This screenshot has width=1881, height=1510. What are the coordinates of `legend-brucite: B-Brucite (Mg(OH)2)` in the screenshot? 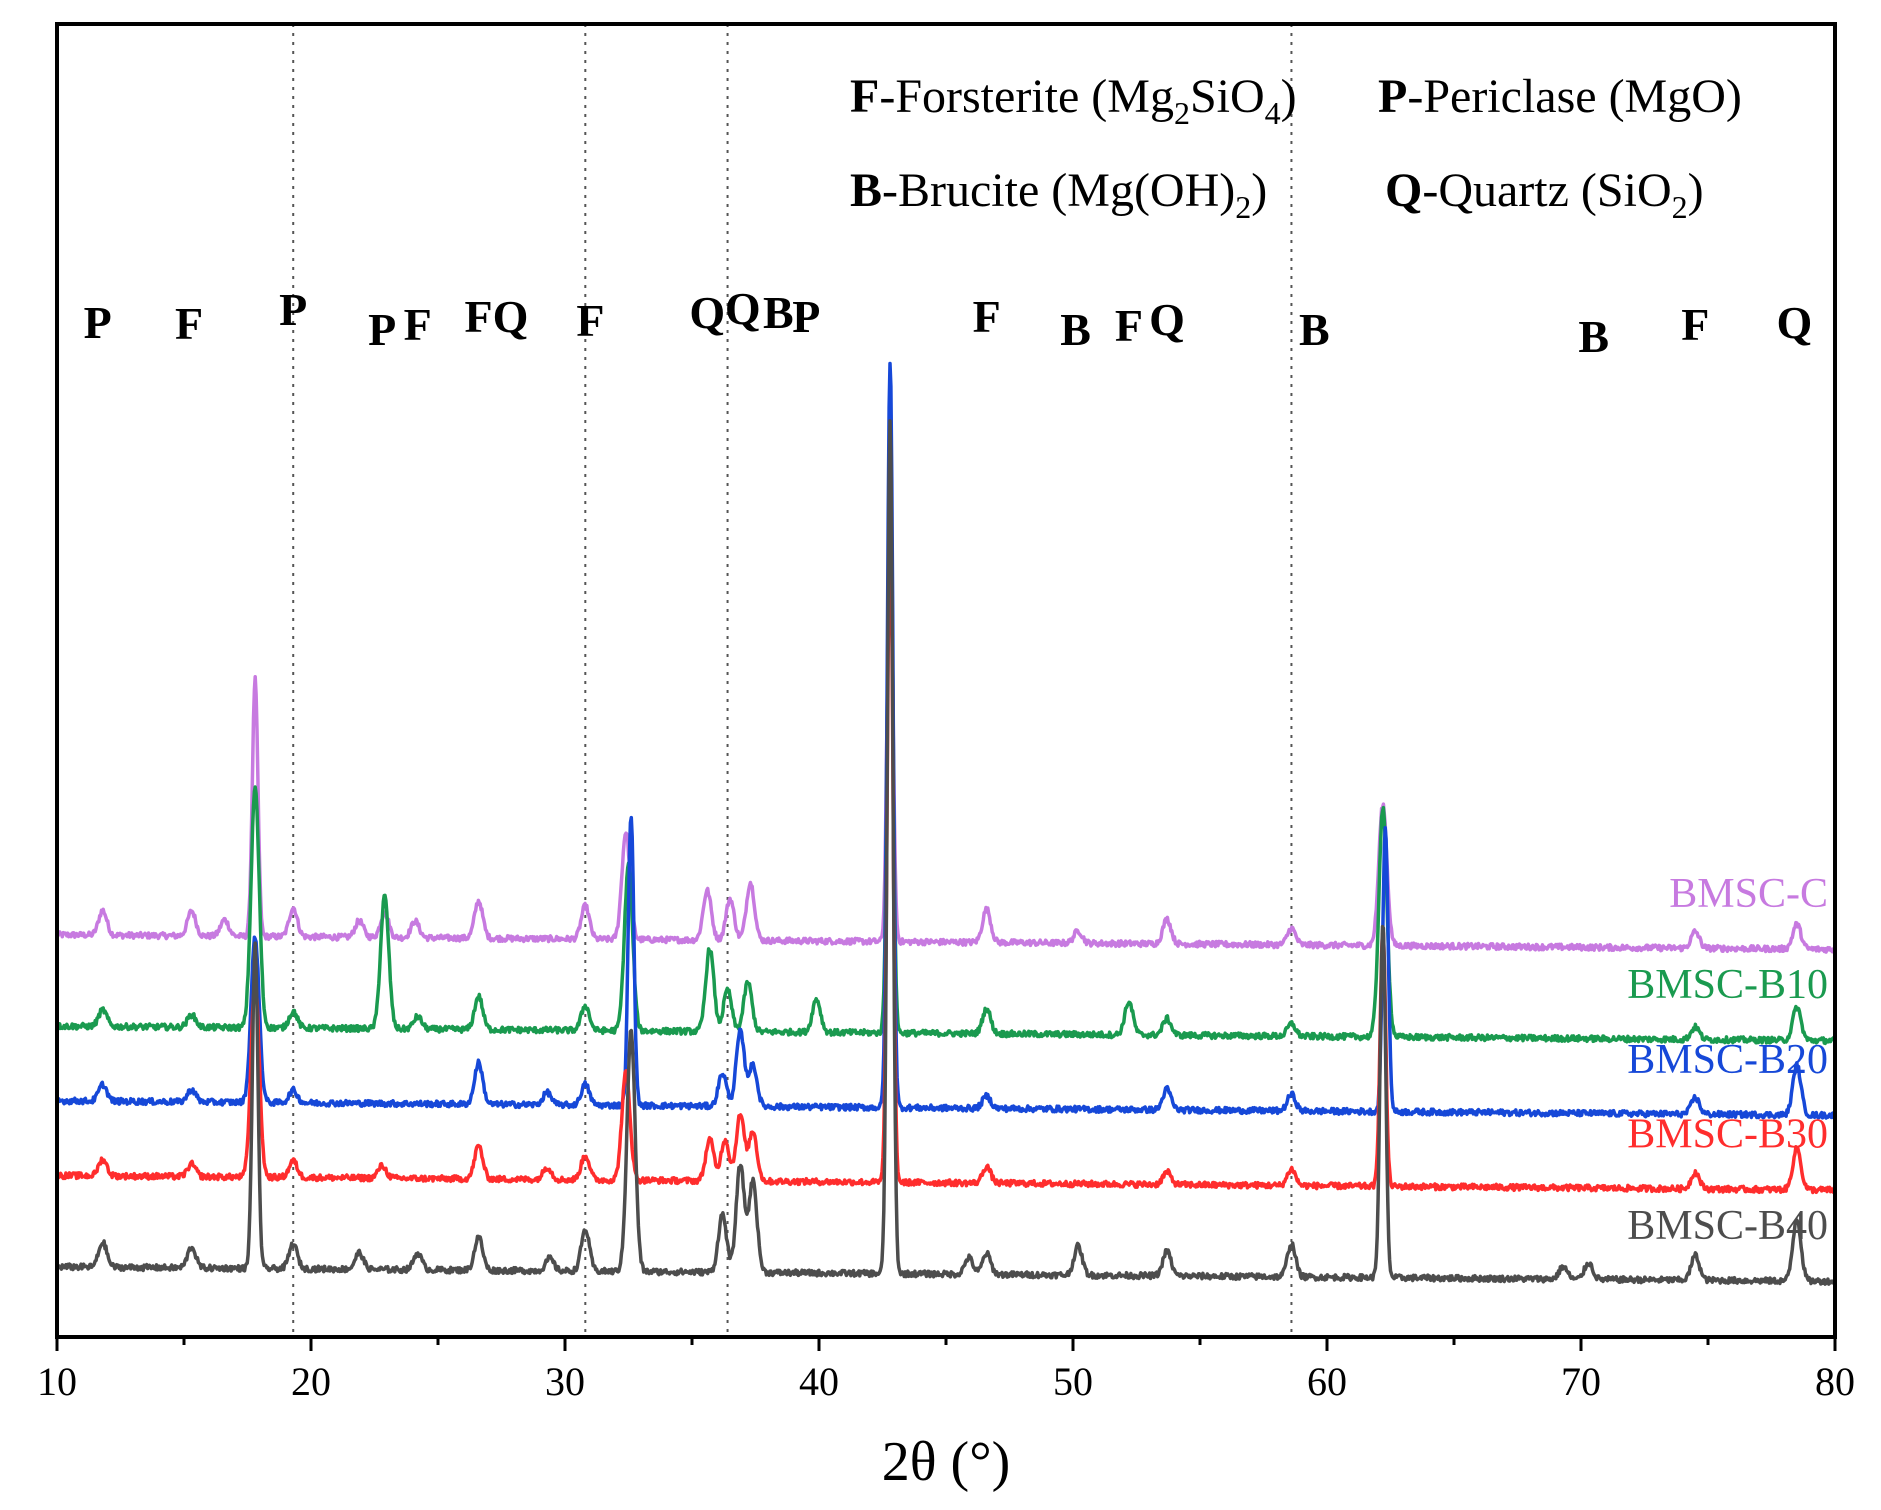 It's located at (1058, 194).